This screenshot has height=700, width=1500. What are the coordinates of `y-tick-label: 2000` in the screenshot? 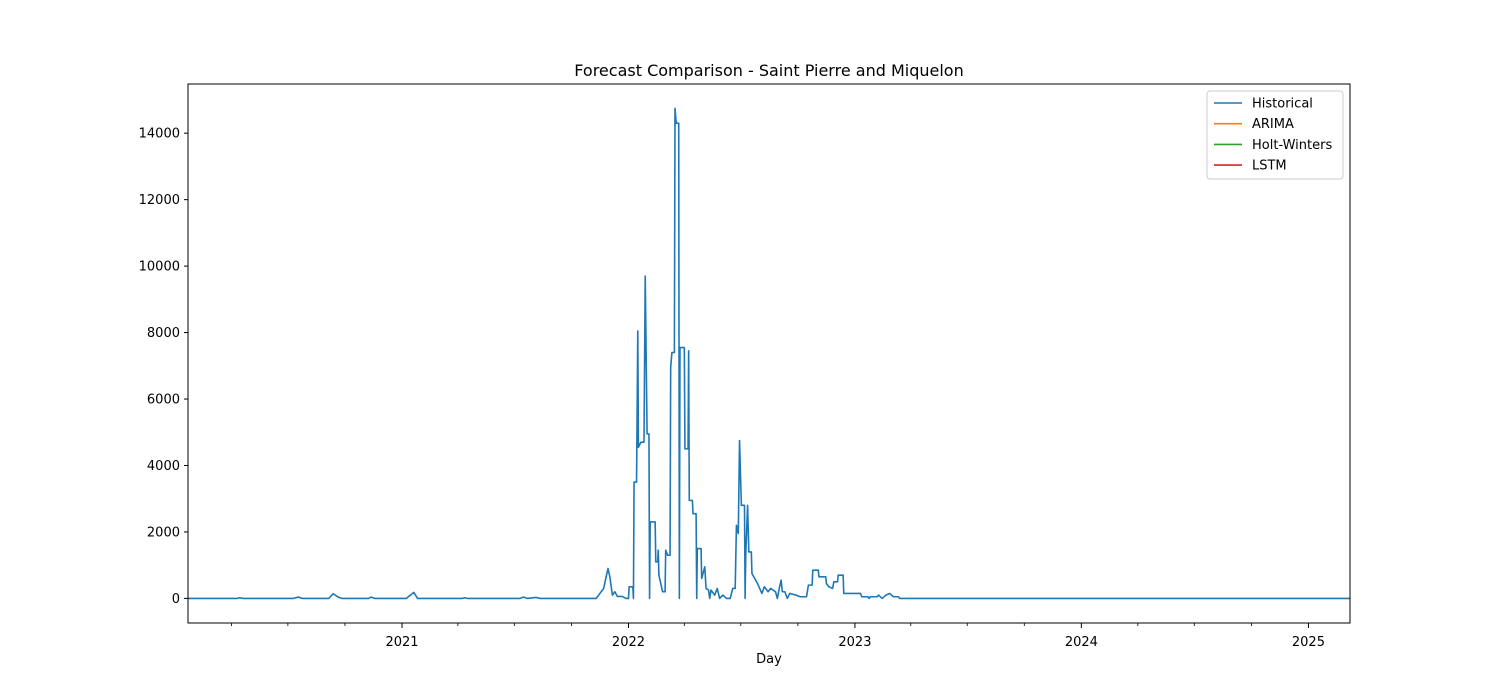 It's located at (163, 532).